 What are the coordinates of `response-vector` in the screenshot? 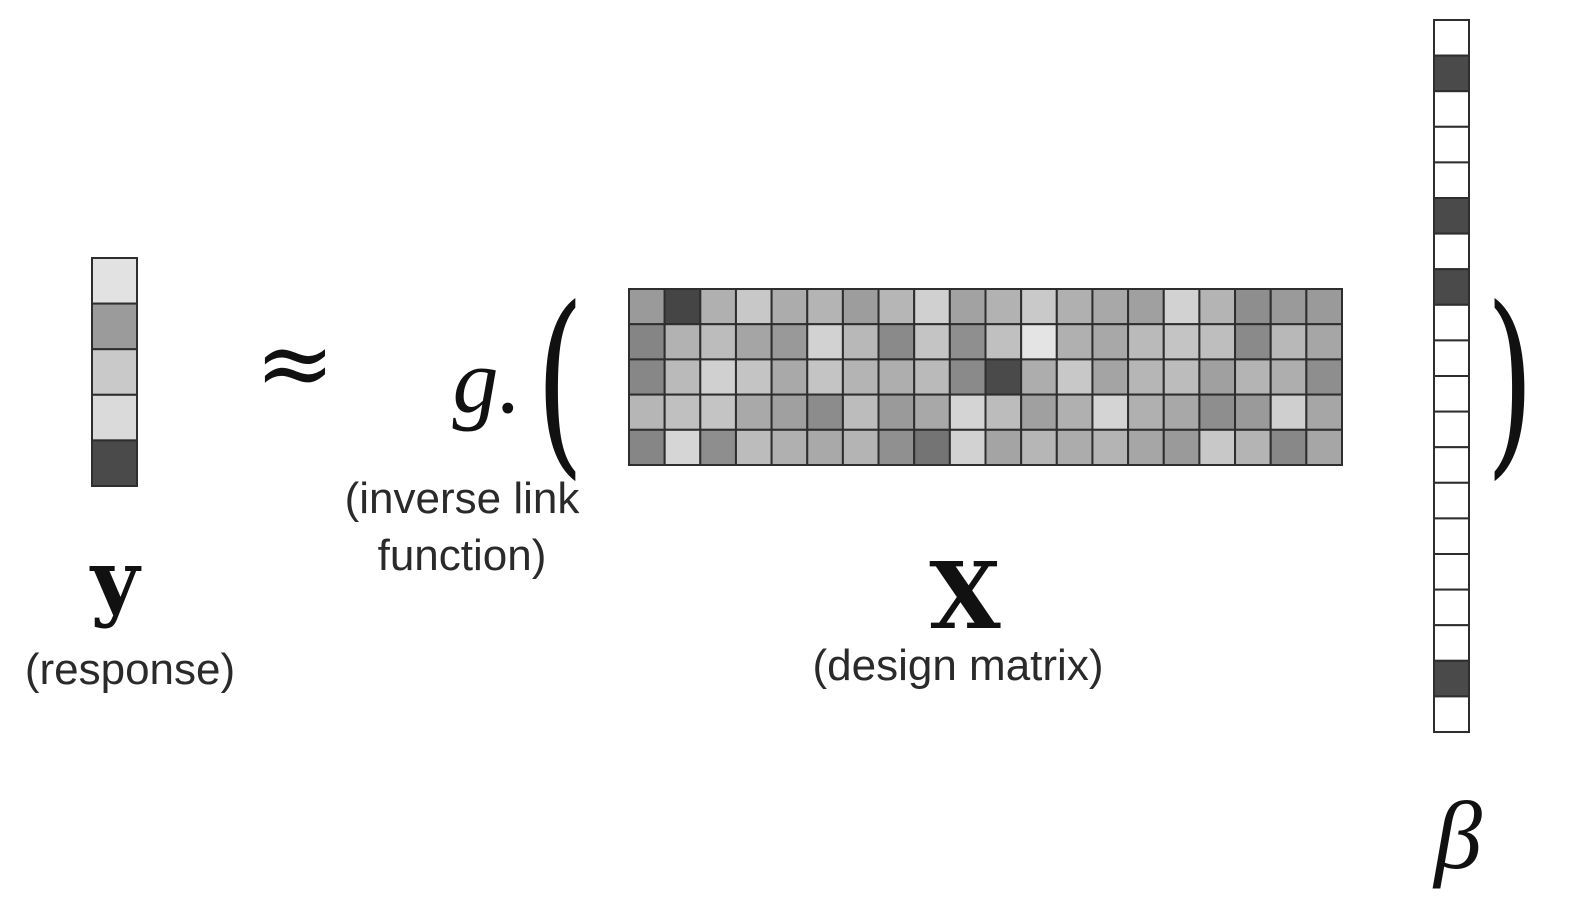 It's located at (114, 372).